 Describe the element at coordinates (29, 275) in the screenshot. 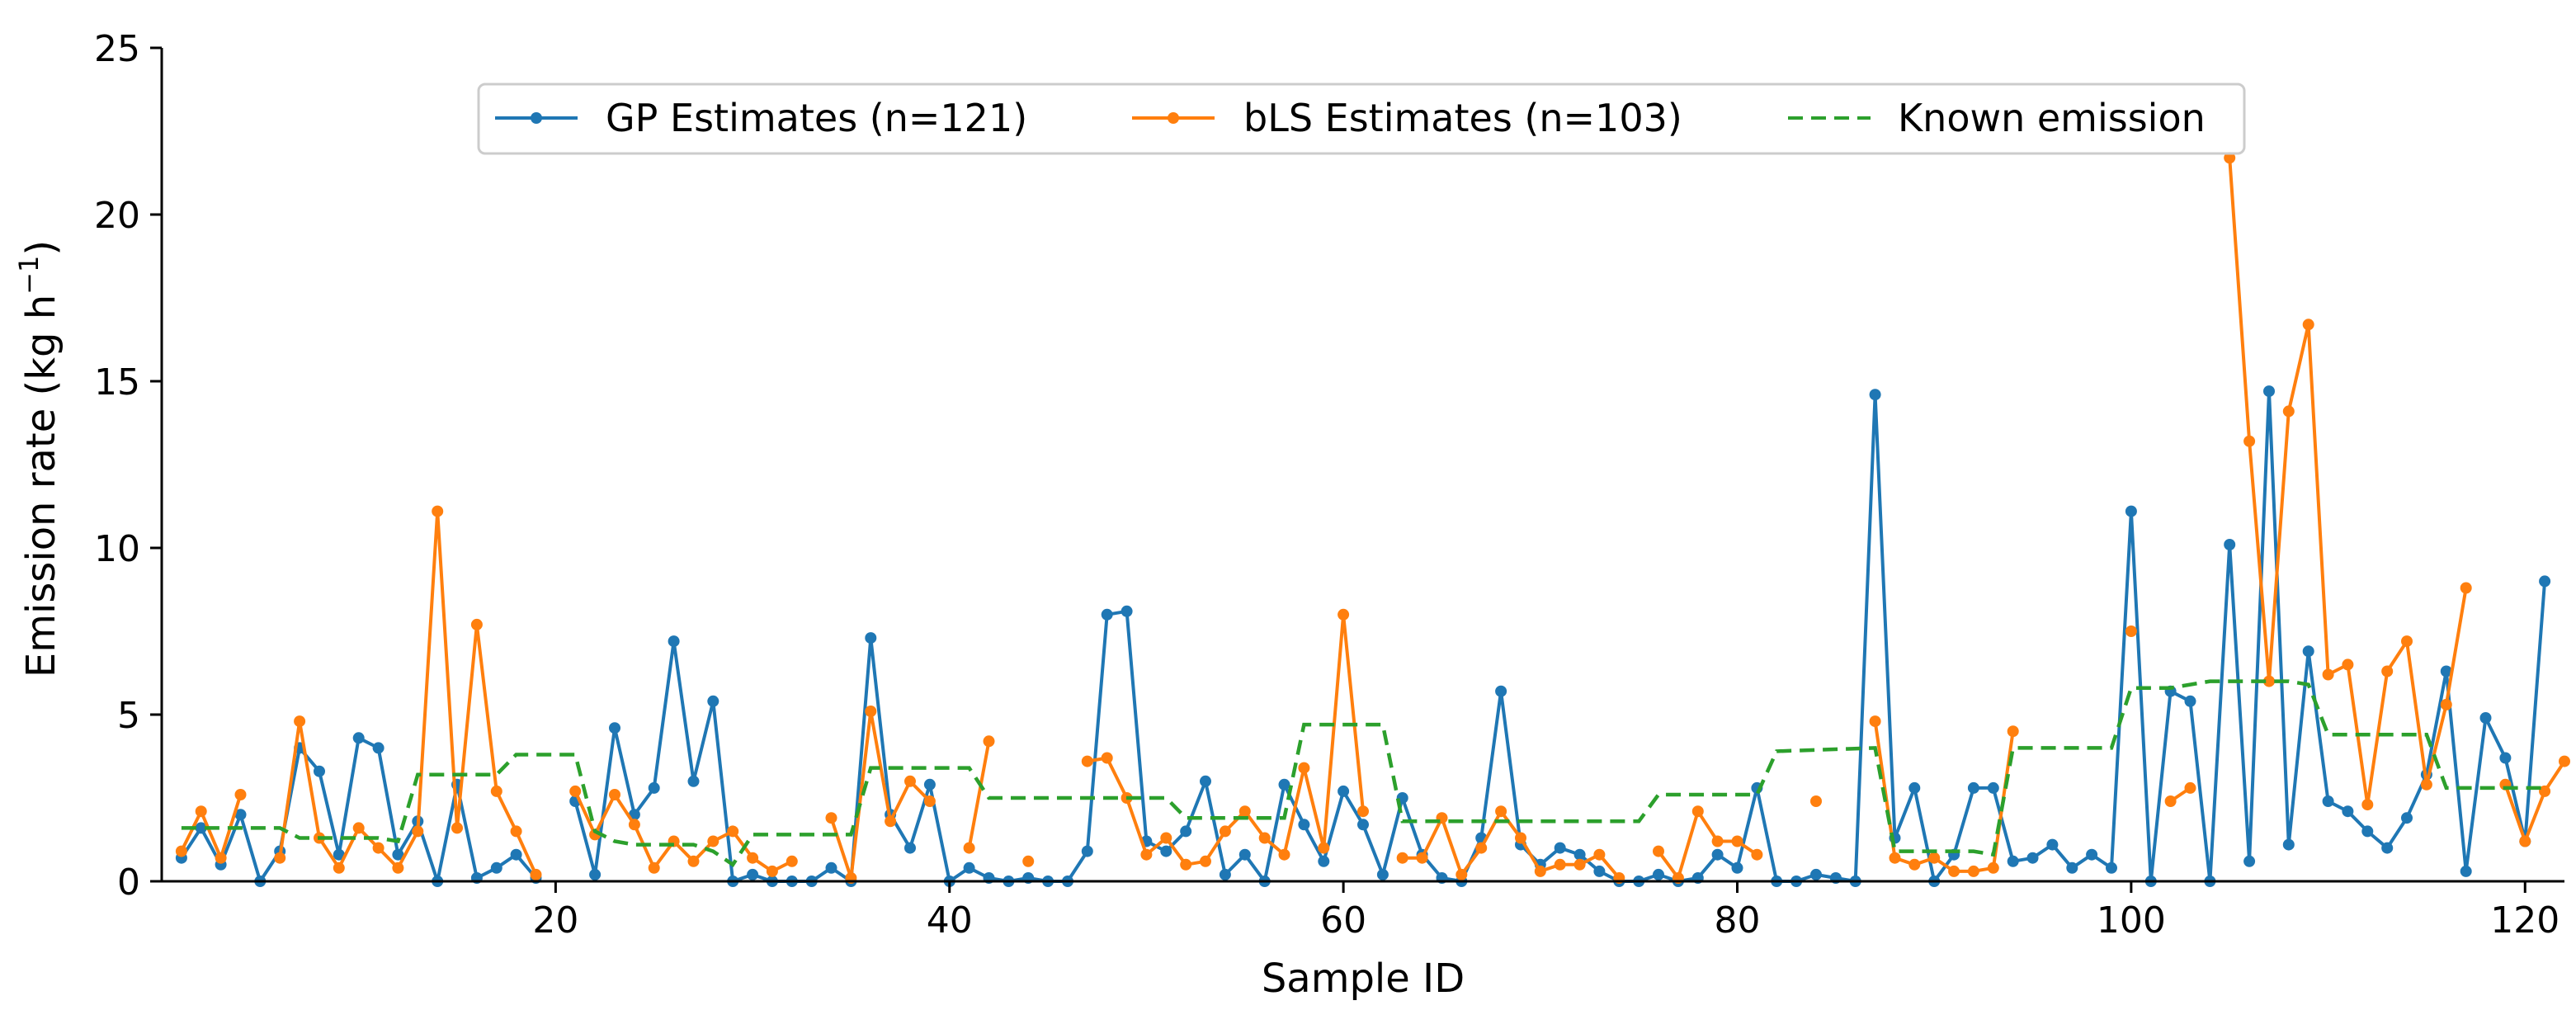

I see `y-axis-title-superscript: −1` at that location.